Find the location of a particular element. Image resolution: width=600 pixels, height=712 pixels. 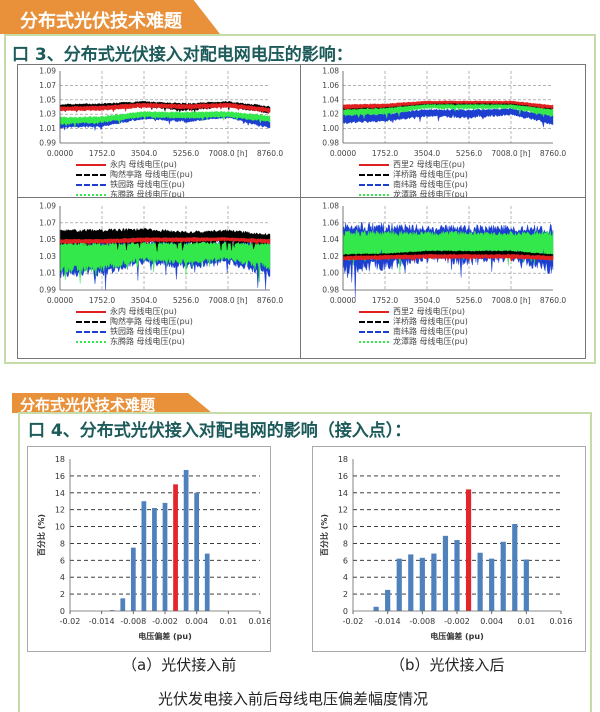

legend-label: 永内 母线电压(pu) is located at coordinates (143, 164).